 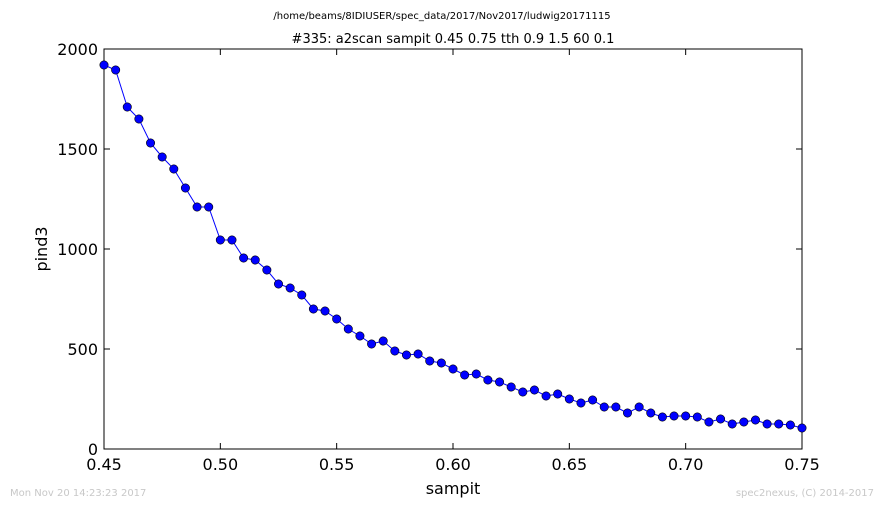 What do you see at coordinates (77, 249) in the screenshot?
I see `y-tick-label: 1000` at bounding box center [77, 249].